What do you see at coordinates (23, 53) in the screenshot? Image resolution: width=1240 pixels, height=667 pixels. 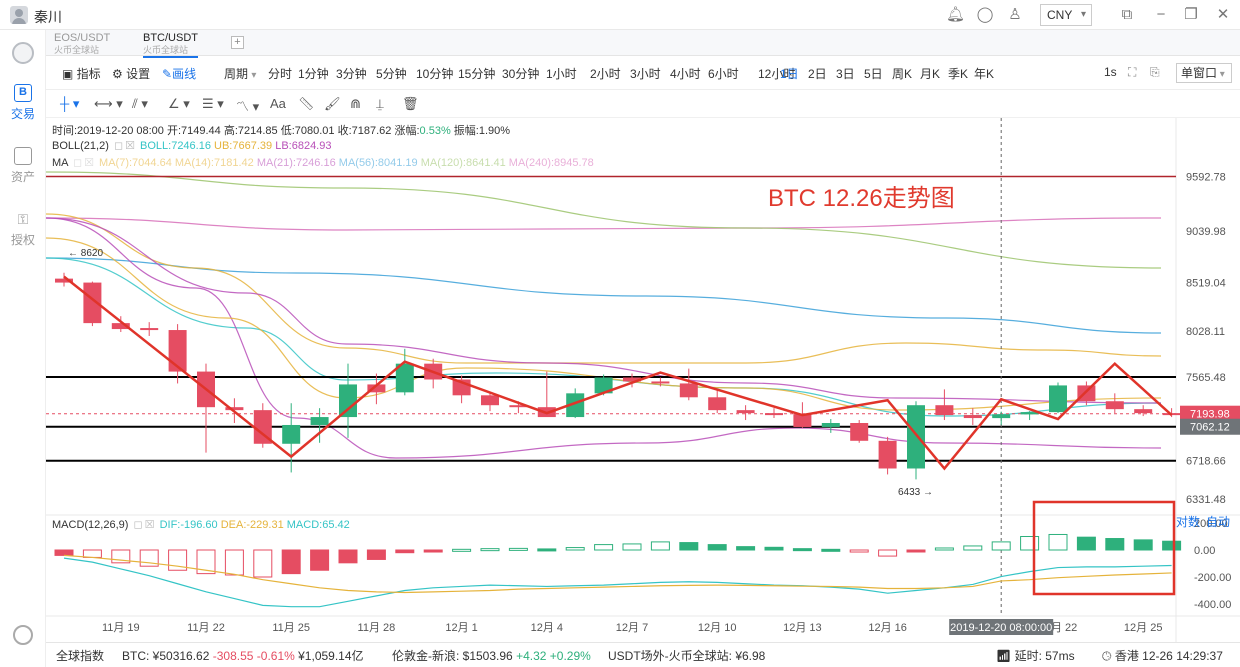 I see `app-logo-icon` at bounding box center [23, 53].